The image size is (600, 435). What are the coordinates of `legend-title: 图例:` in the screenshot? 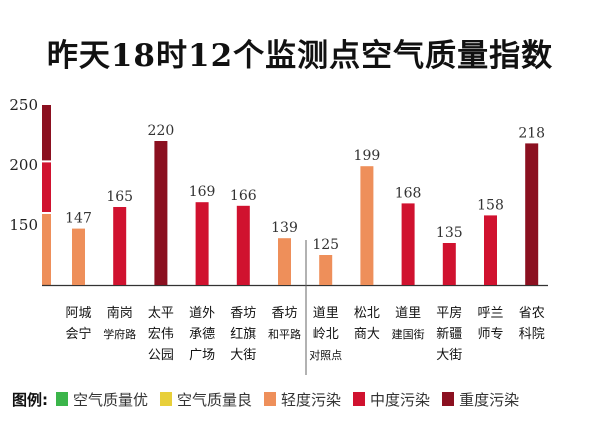 It's located at (30, 399).